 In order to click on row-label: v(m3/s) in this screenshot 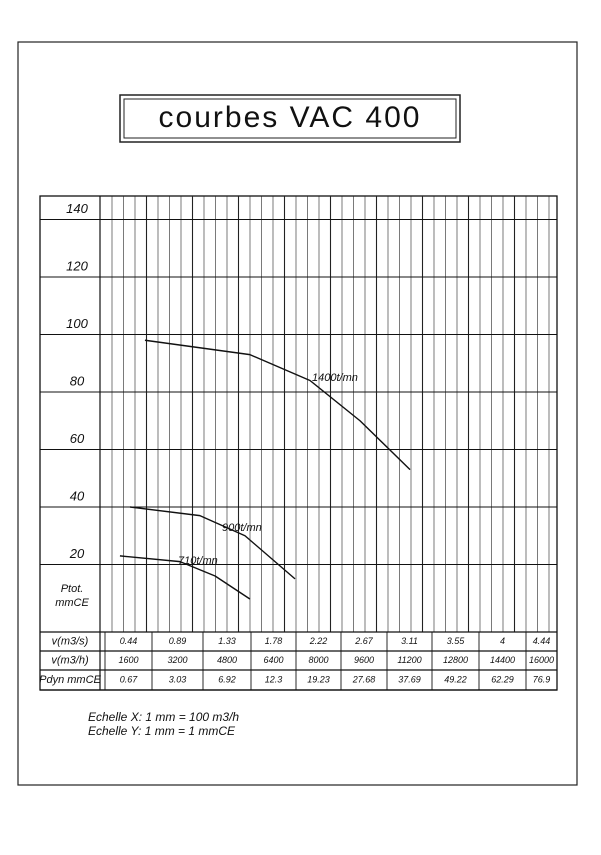, I will do `click(70, 641)`.